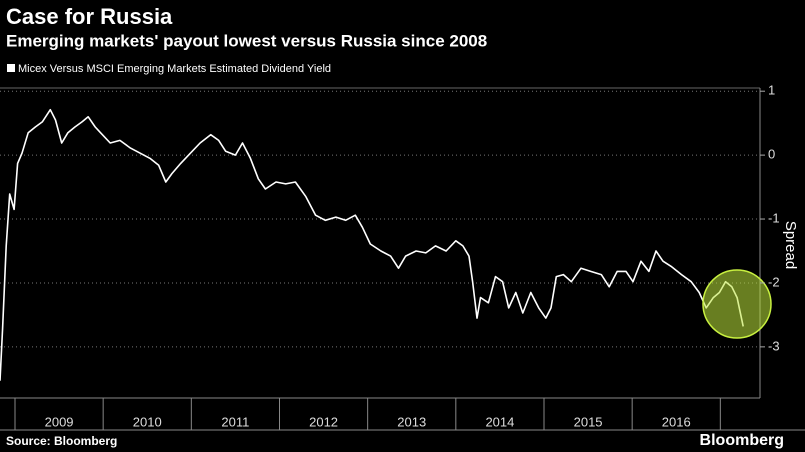  Describe the element at coordinates (59, 421) in the screenshot. I see `x-tick-label: 2009` at that location.